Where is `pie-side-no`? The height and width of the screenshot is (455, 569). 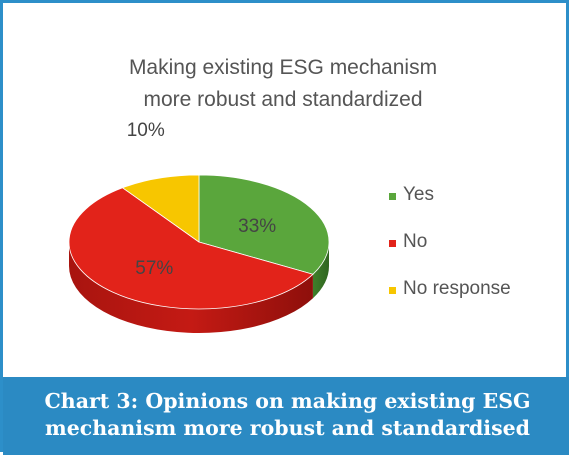 pie-side-no is located at coordinates (191, 287).